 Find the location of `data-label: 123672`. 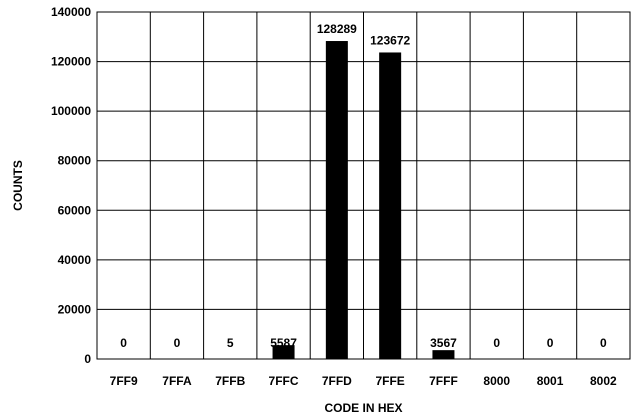

data-label: 123672 is located at coordinates (390, 40).